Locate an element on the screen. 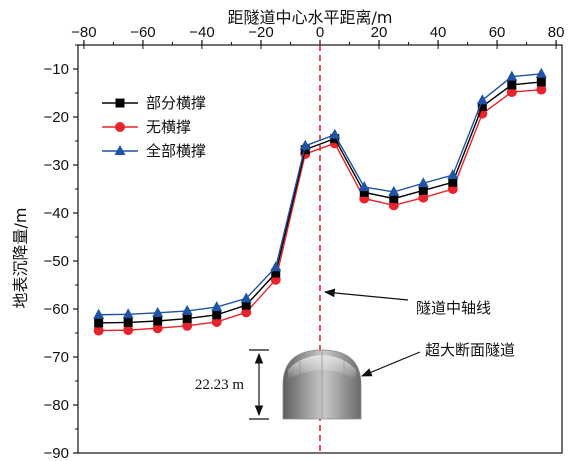  legend-label: 部分横撑 is located at coordinates (176, 103).